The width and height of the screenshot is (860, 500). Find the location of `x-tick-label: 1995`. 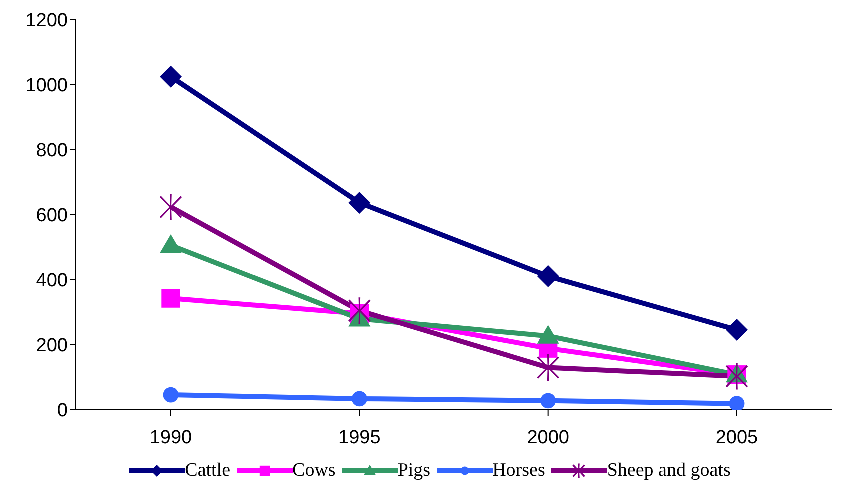

x-tick-label: 1995 is located at coordinates (359, 437).